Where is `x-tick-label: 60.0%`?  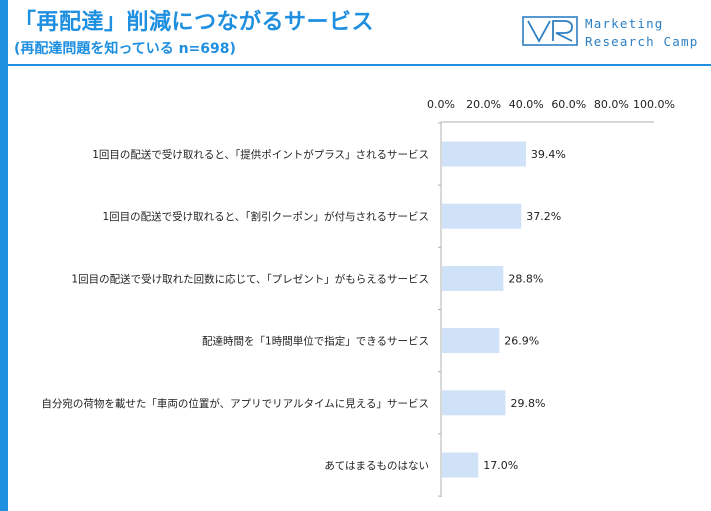
x-tick-label: 60.0% is located at coordinates (568, 104).